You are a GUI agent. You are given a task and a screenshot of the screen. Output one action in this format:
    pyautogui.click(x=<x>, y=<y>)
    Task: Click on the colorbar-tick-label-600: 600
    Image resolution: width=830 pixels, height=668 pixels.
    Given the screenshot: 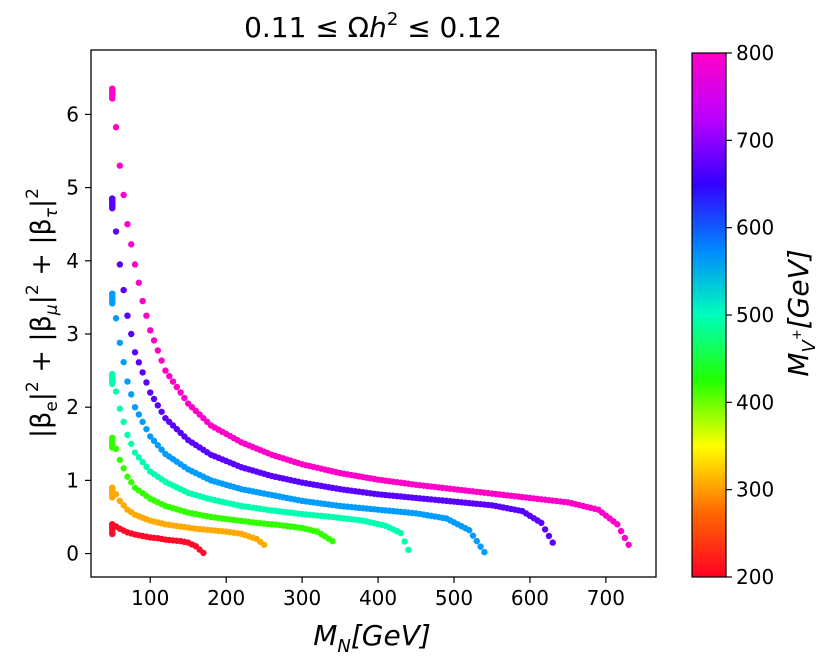 What is the action you would take?
    pyautogui.click(x=755, y=228)
    